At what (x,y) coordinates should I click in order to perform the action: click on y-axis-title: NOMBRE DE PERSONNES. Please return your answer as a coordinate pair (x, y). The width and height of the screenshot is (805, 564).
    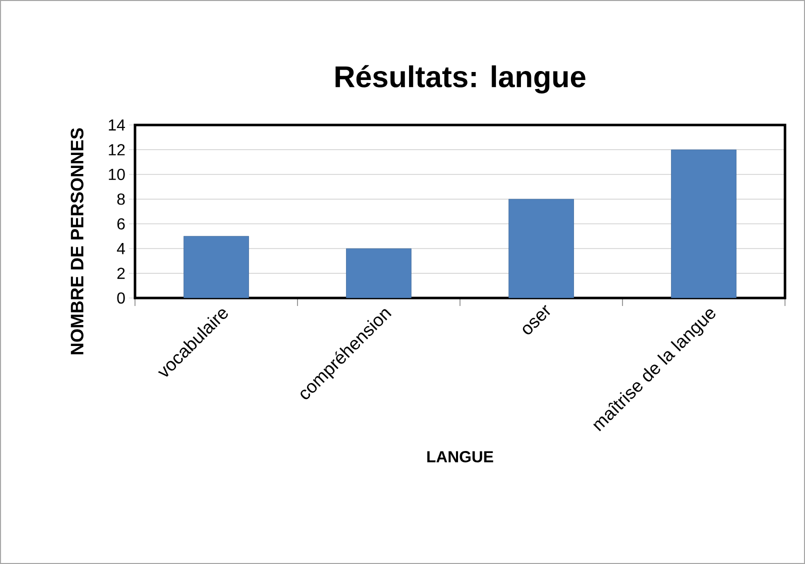
    Looking at the image, I should click on (77, 241).